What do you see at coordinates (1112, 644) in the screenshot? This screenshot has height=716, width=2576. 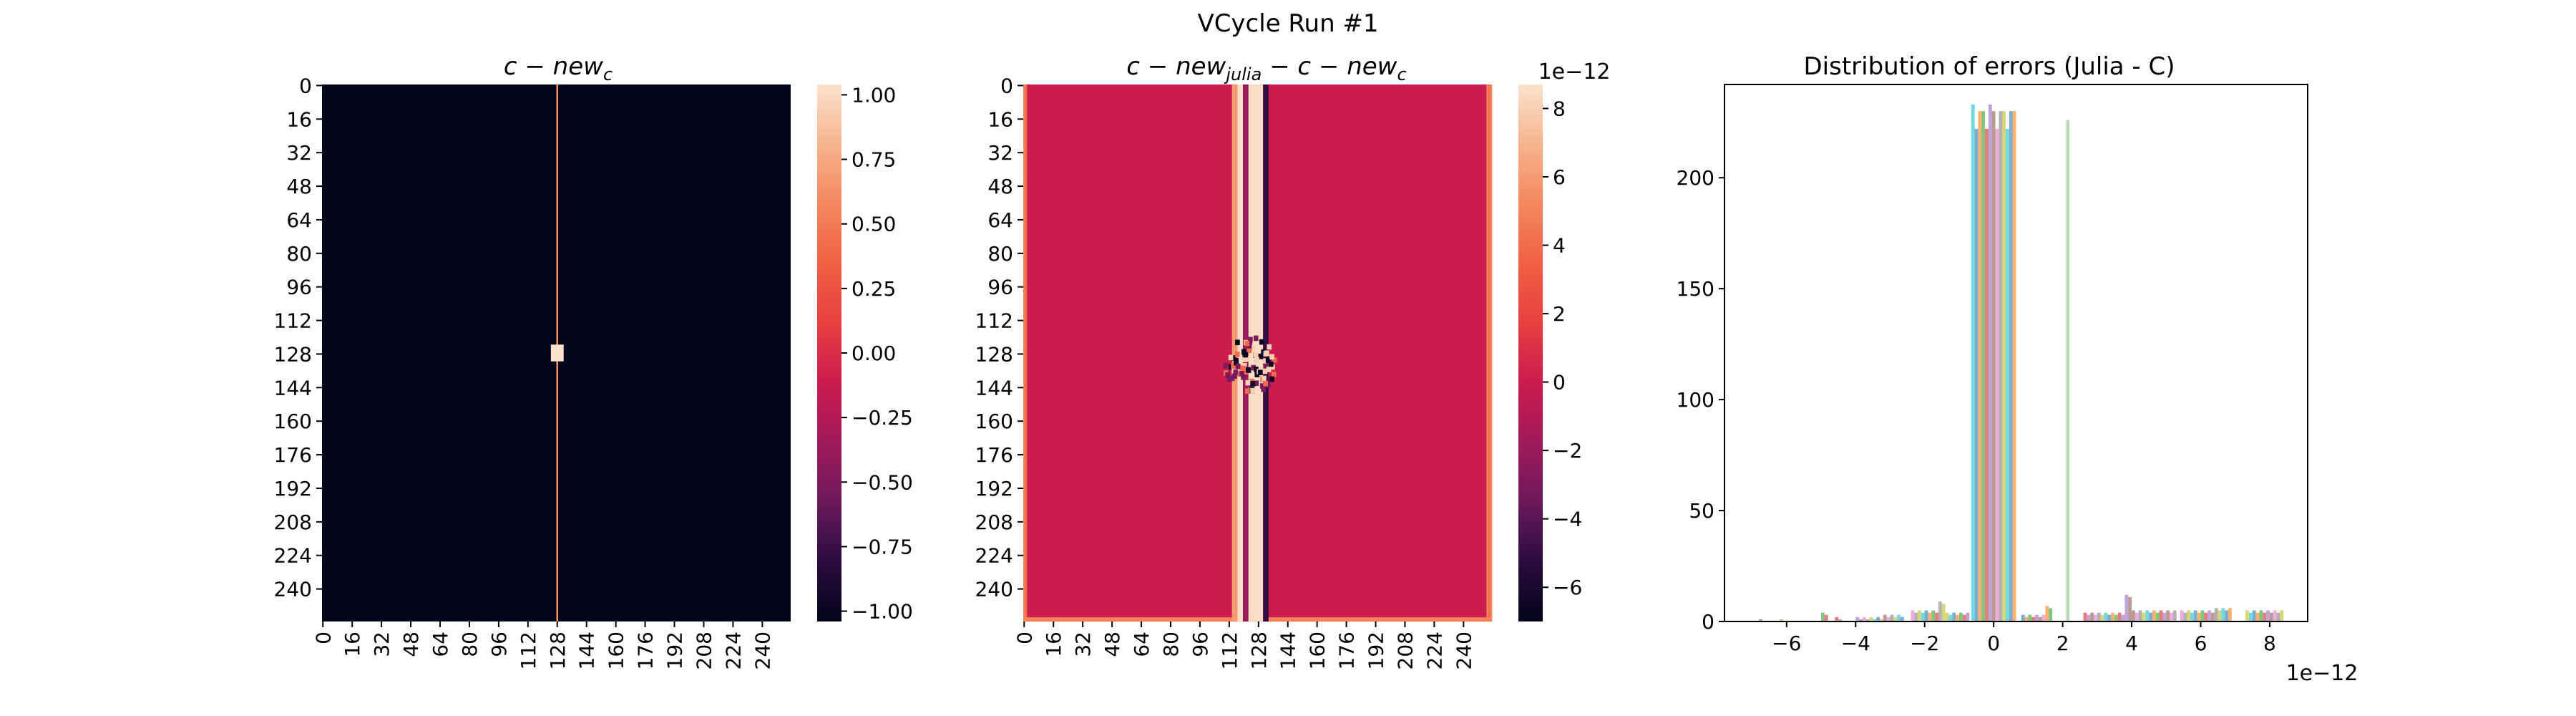 I see `x-tick-label-2-3: 48` at bounding box center [1112, 644].